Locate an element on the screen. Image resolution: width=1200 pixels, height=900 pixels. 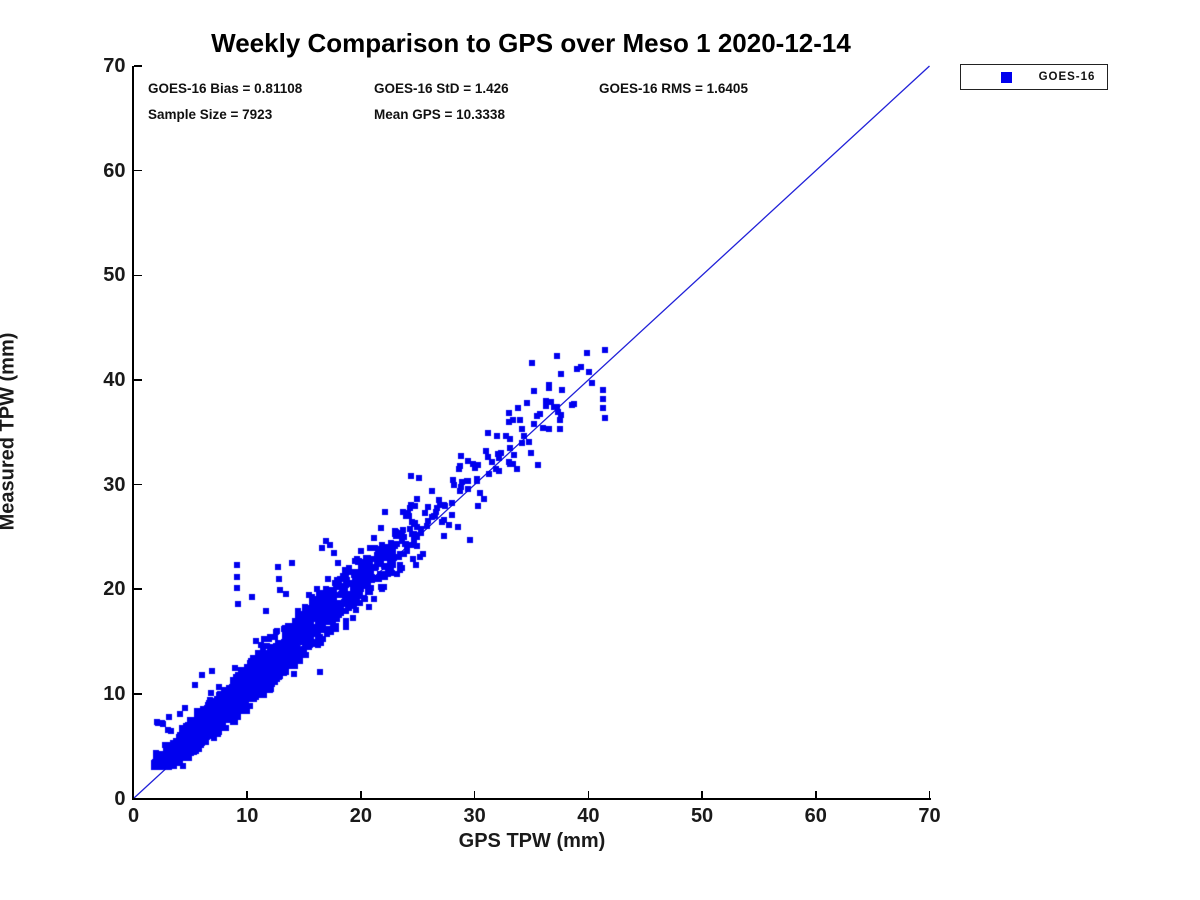
x-axis-label: GPS TPW (mm) is located at coordinates (532, 841).